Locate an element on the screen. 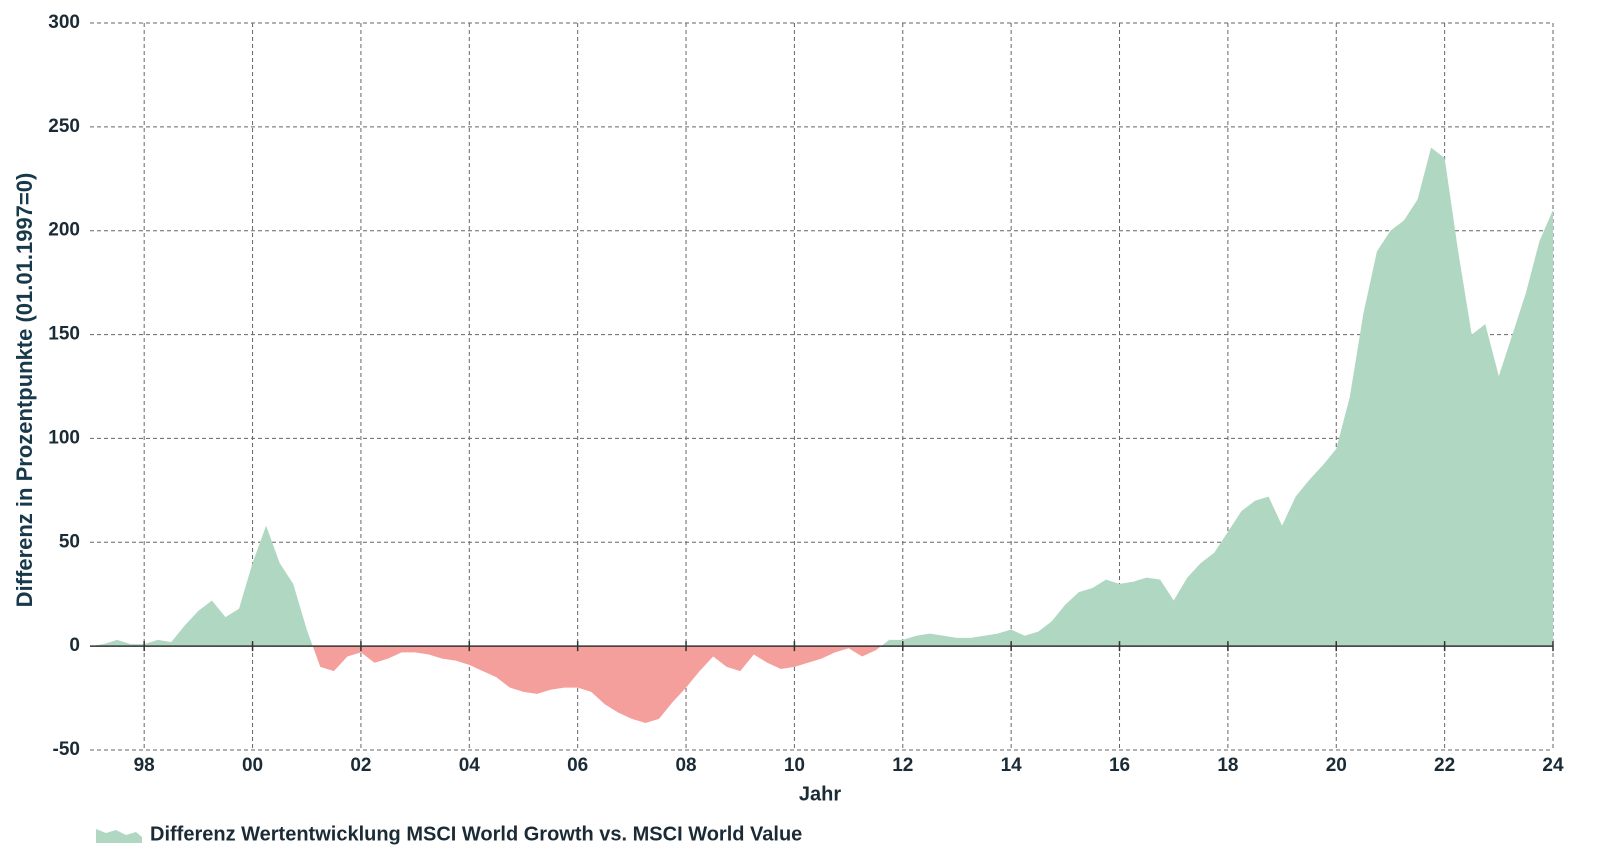 Image resolution: width=1600 pixels, height=863 pixels. x-tick-label: 06 is located at coordinates (577, 765).